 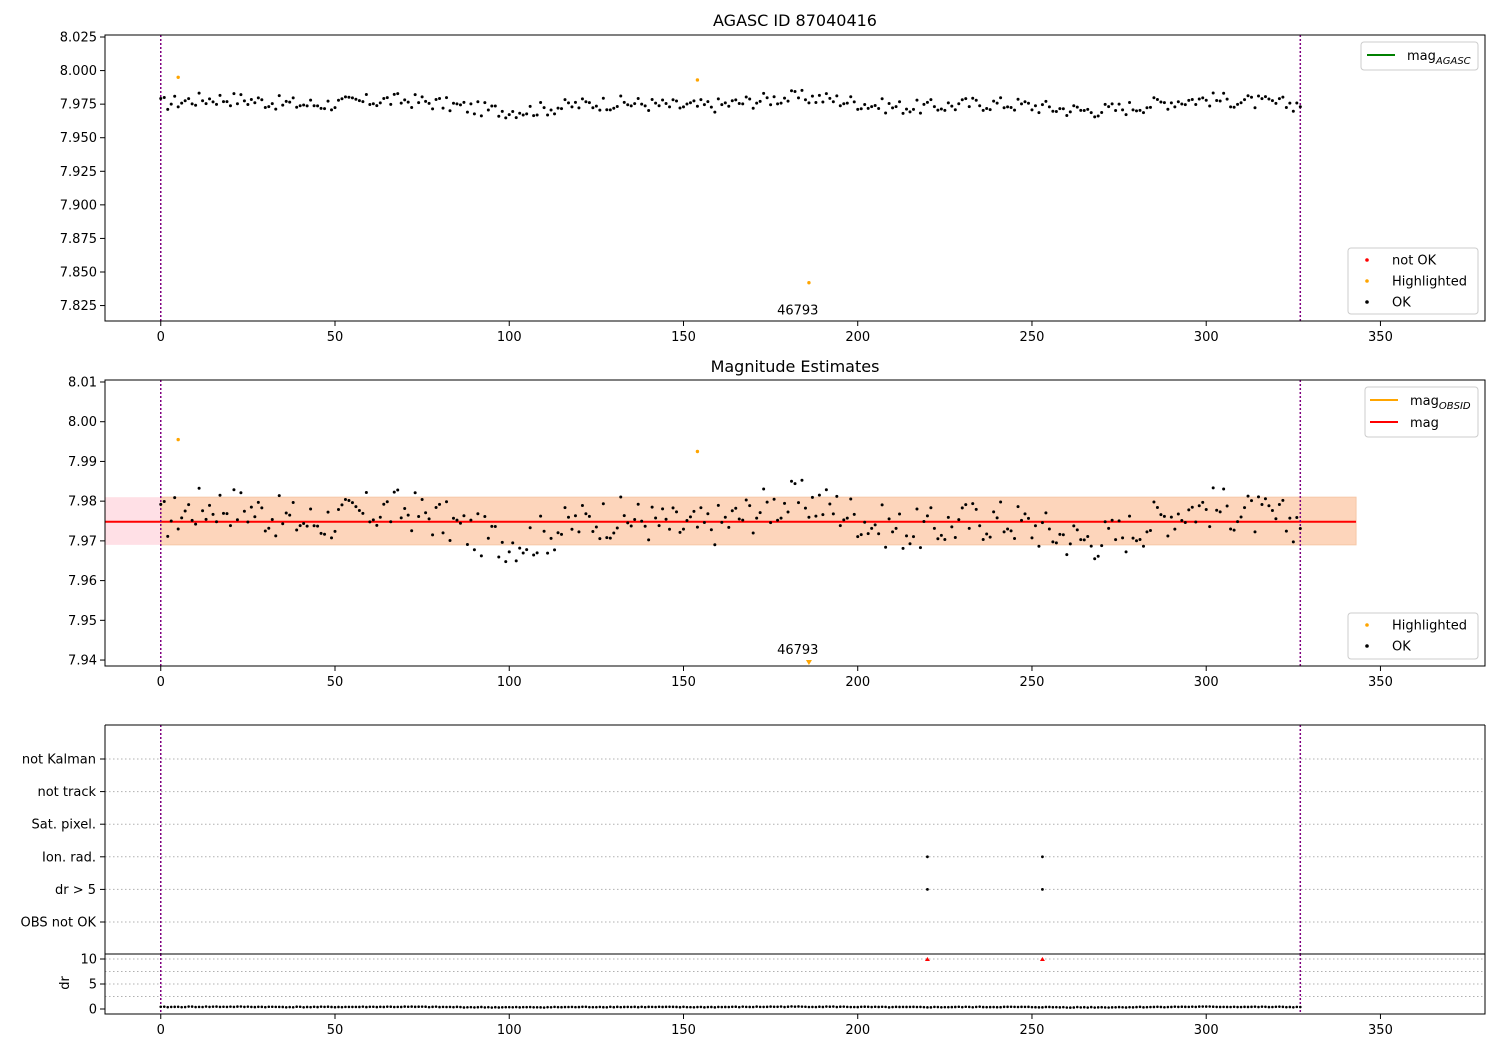 What do you see at coordinates (1419, 56) in the screenshot?
I see `panel1-line-legend: magAGASC` at bounding box center [1419, 56].